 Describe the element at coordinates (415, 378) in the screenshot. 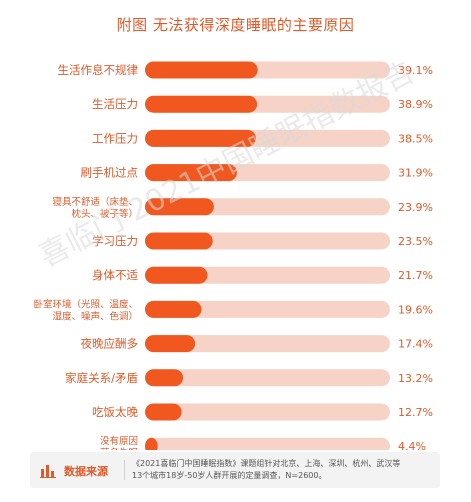

I see `value-label: 13.2%` at that location.